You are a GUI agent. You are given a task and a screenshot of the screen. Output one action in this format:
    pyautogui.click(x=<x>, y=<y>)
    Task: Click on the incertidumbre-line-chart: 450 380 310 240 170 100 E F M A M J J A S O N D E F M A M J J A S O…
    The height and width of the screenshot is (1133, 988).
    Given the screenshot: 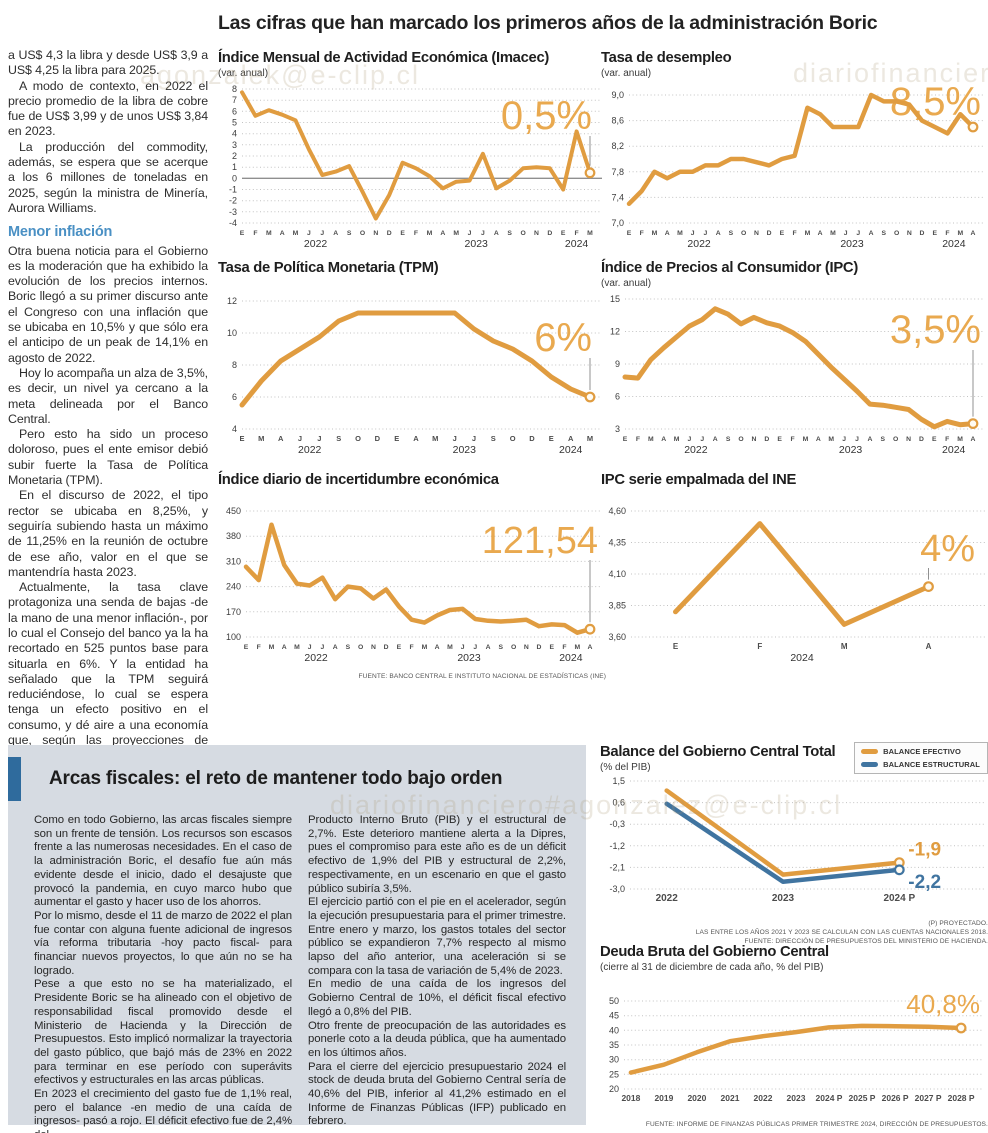 What is the action you would take?
    pyautogui.click(x=412, y=587)
    